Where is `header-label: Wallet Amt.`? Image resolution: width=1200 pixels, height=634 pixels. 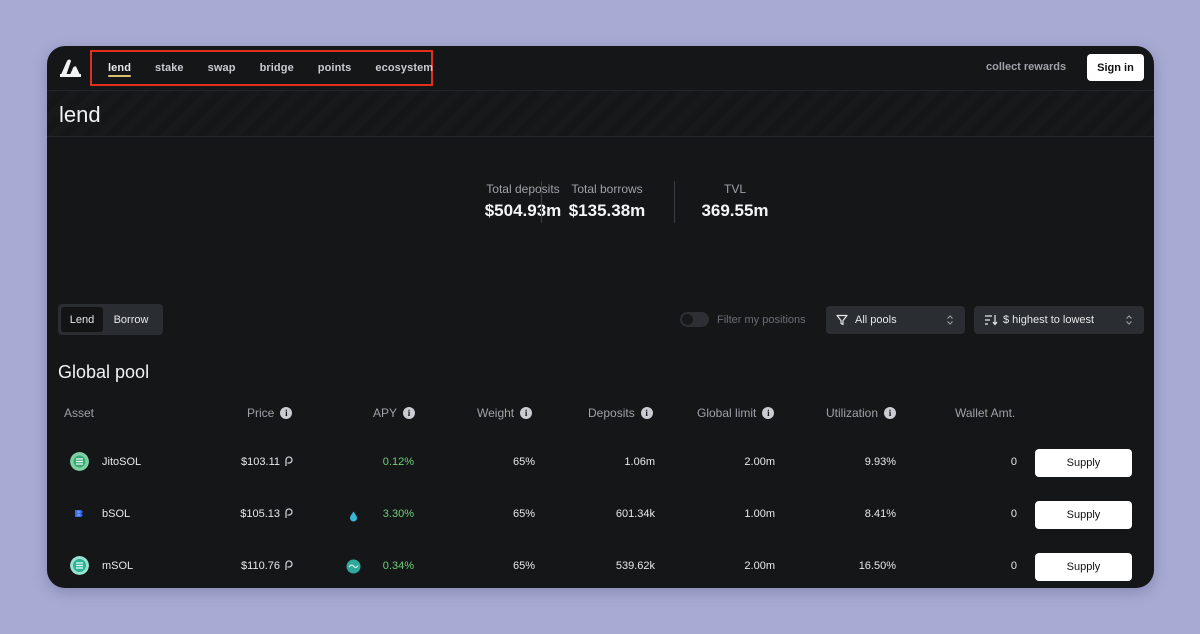 header-label: Wallet Amt. is located at coordinates (985, 413).